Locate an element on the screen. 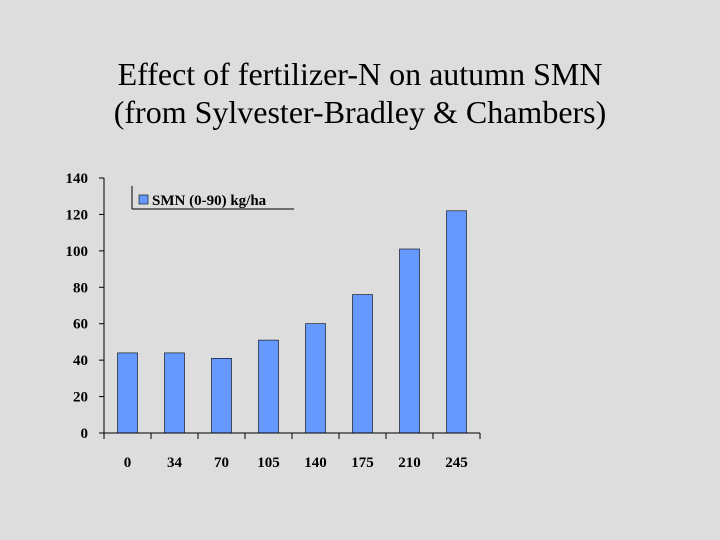 The height and width of the screenshot is (540, 720). x-tick-label-34: 34 is located at coordinates (175, 463).